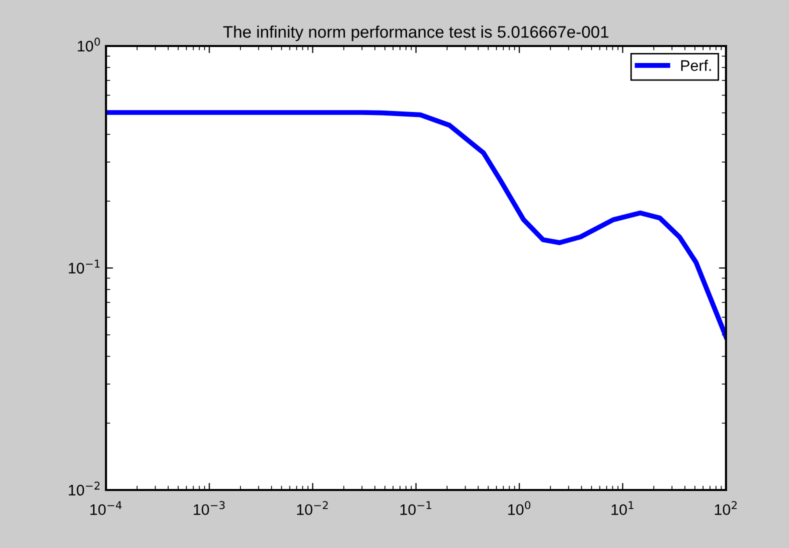 The width and height of the screenshot is (789, 548). What do you see at coordinates (106, 508) in the screenshot?
I see `x-tick-label: 10$^{−4}$` at bounding box center [106, 508].